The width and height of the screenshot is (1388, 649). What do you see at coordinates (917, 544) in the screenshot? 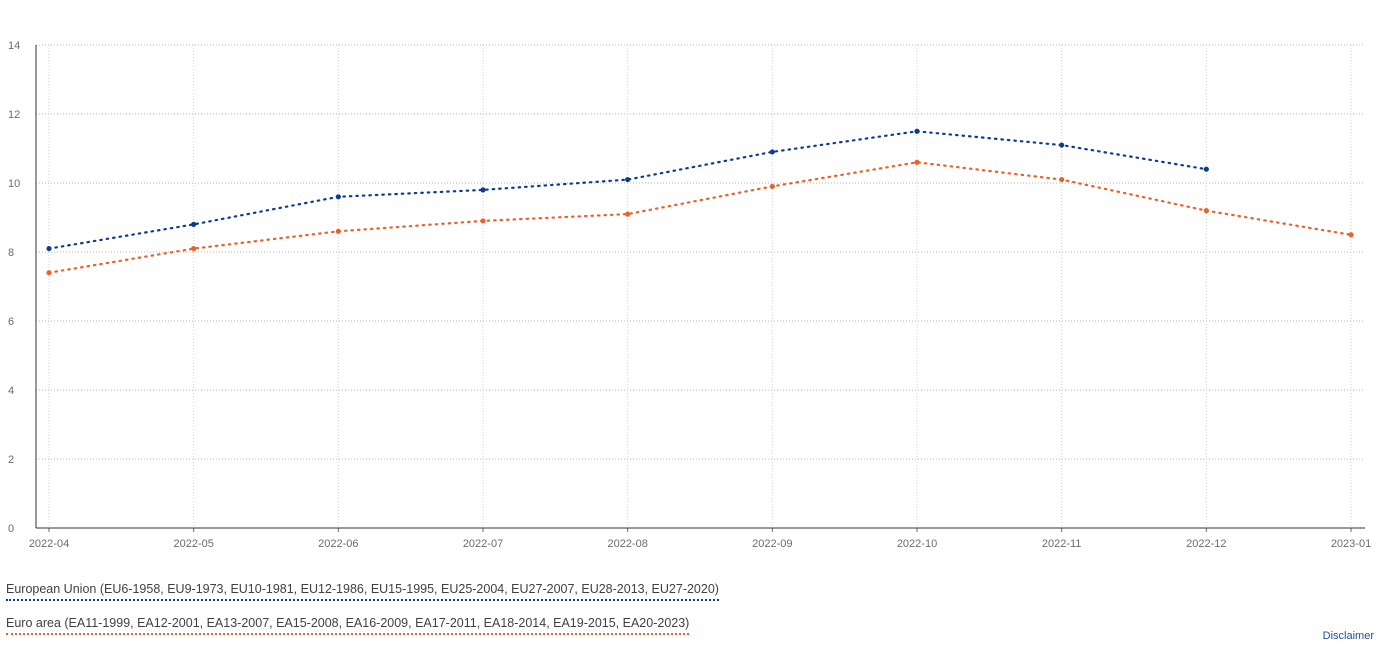
I see `x-tick-label-6: 2022-10` at bounding box center [917, 544].